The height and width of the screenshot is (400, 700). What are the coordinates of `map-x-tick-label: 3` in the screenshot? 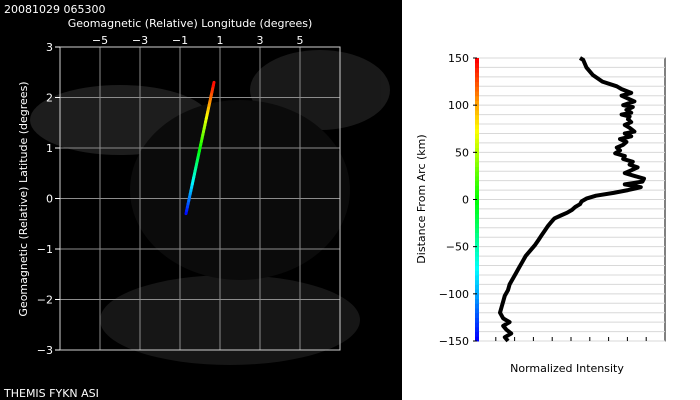 It's located at (260, 40).